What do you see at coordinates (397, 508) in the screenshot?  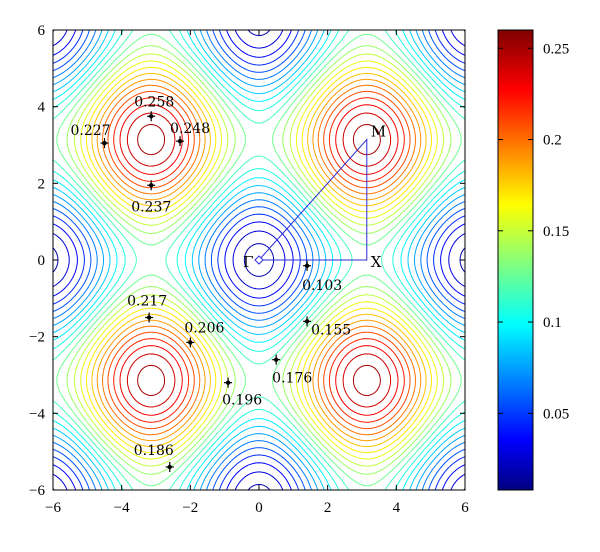 I see `x-tick-label: 4` at bounding box center [397, 508].